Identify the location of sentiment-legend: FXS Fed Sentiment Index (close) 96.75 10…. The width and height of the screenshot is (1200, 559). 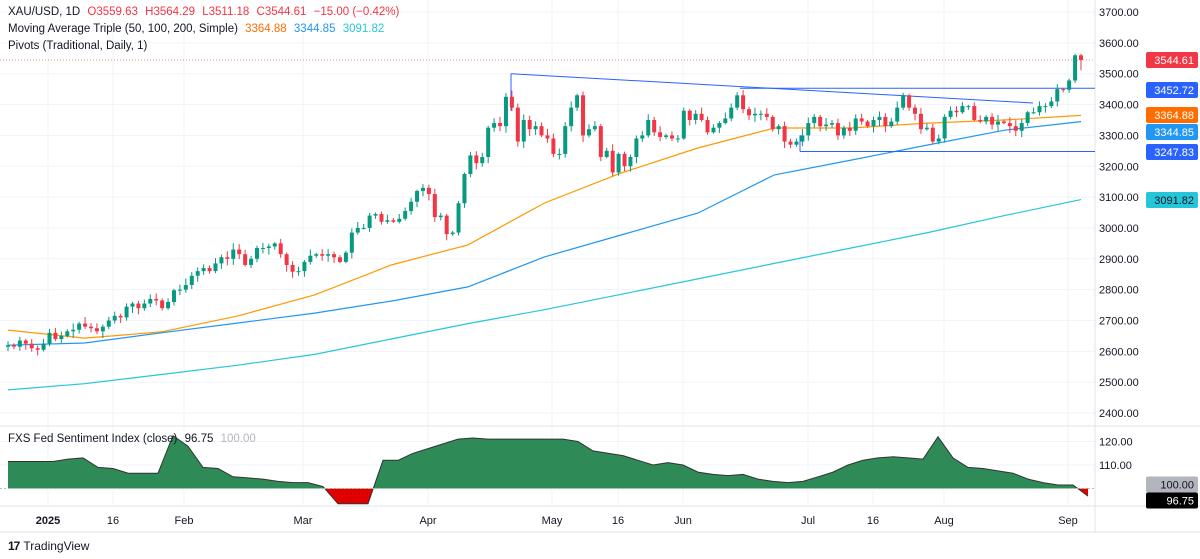
(134, 439).